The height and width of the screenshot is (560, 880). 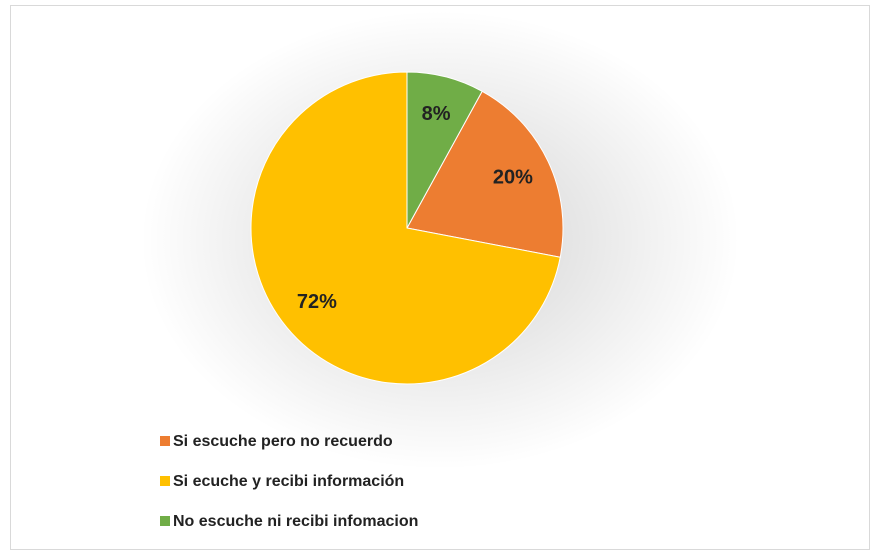 I want to click on legend-label: Si escuche pero no recuerdo, so click(x=283, y=441).